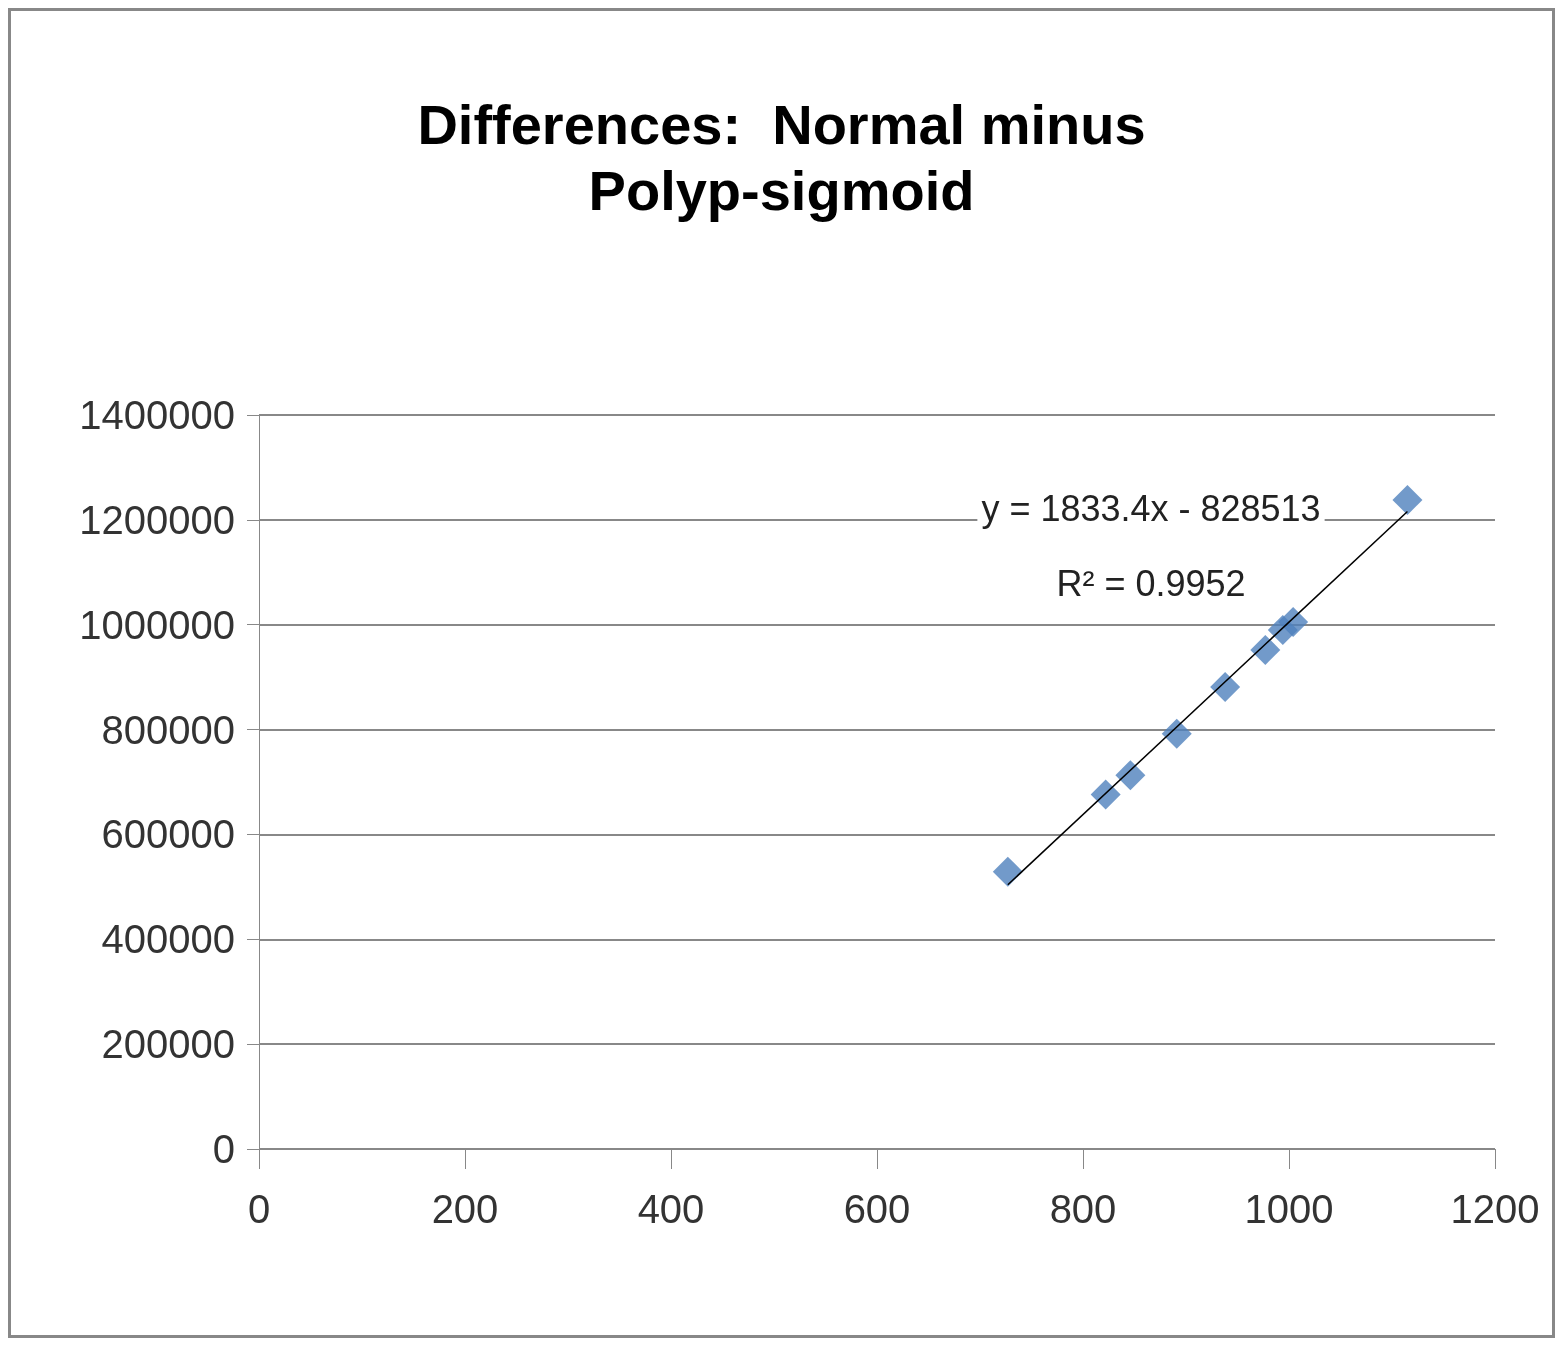 Image resolution: width=1563 pixels, height=1350 pixels. I want to click on annotation: R² = 0.9952, so click(1151, 583).